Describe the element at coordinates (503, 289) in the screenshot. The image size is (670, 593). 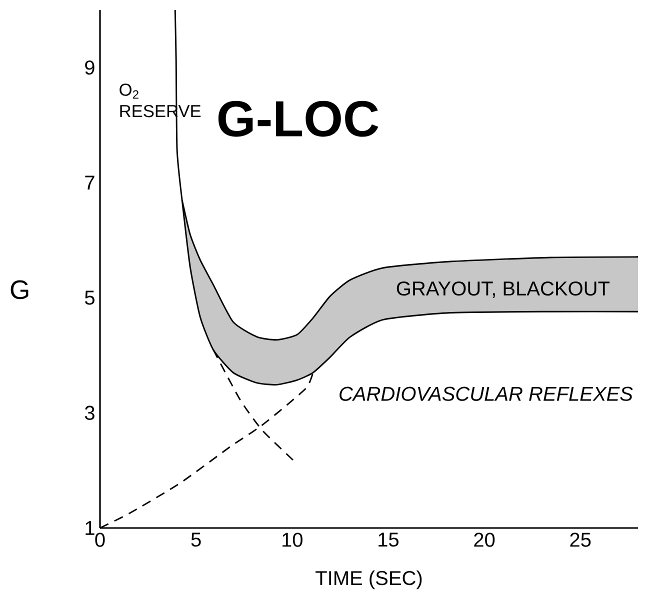
I see `annotation: GRAYOUT, BLACKOUT` at that location.